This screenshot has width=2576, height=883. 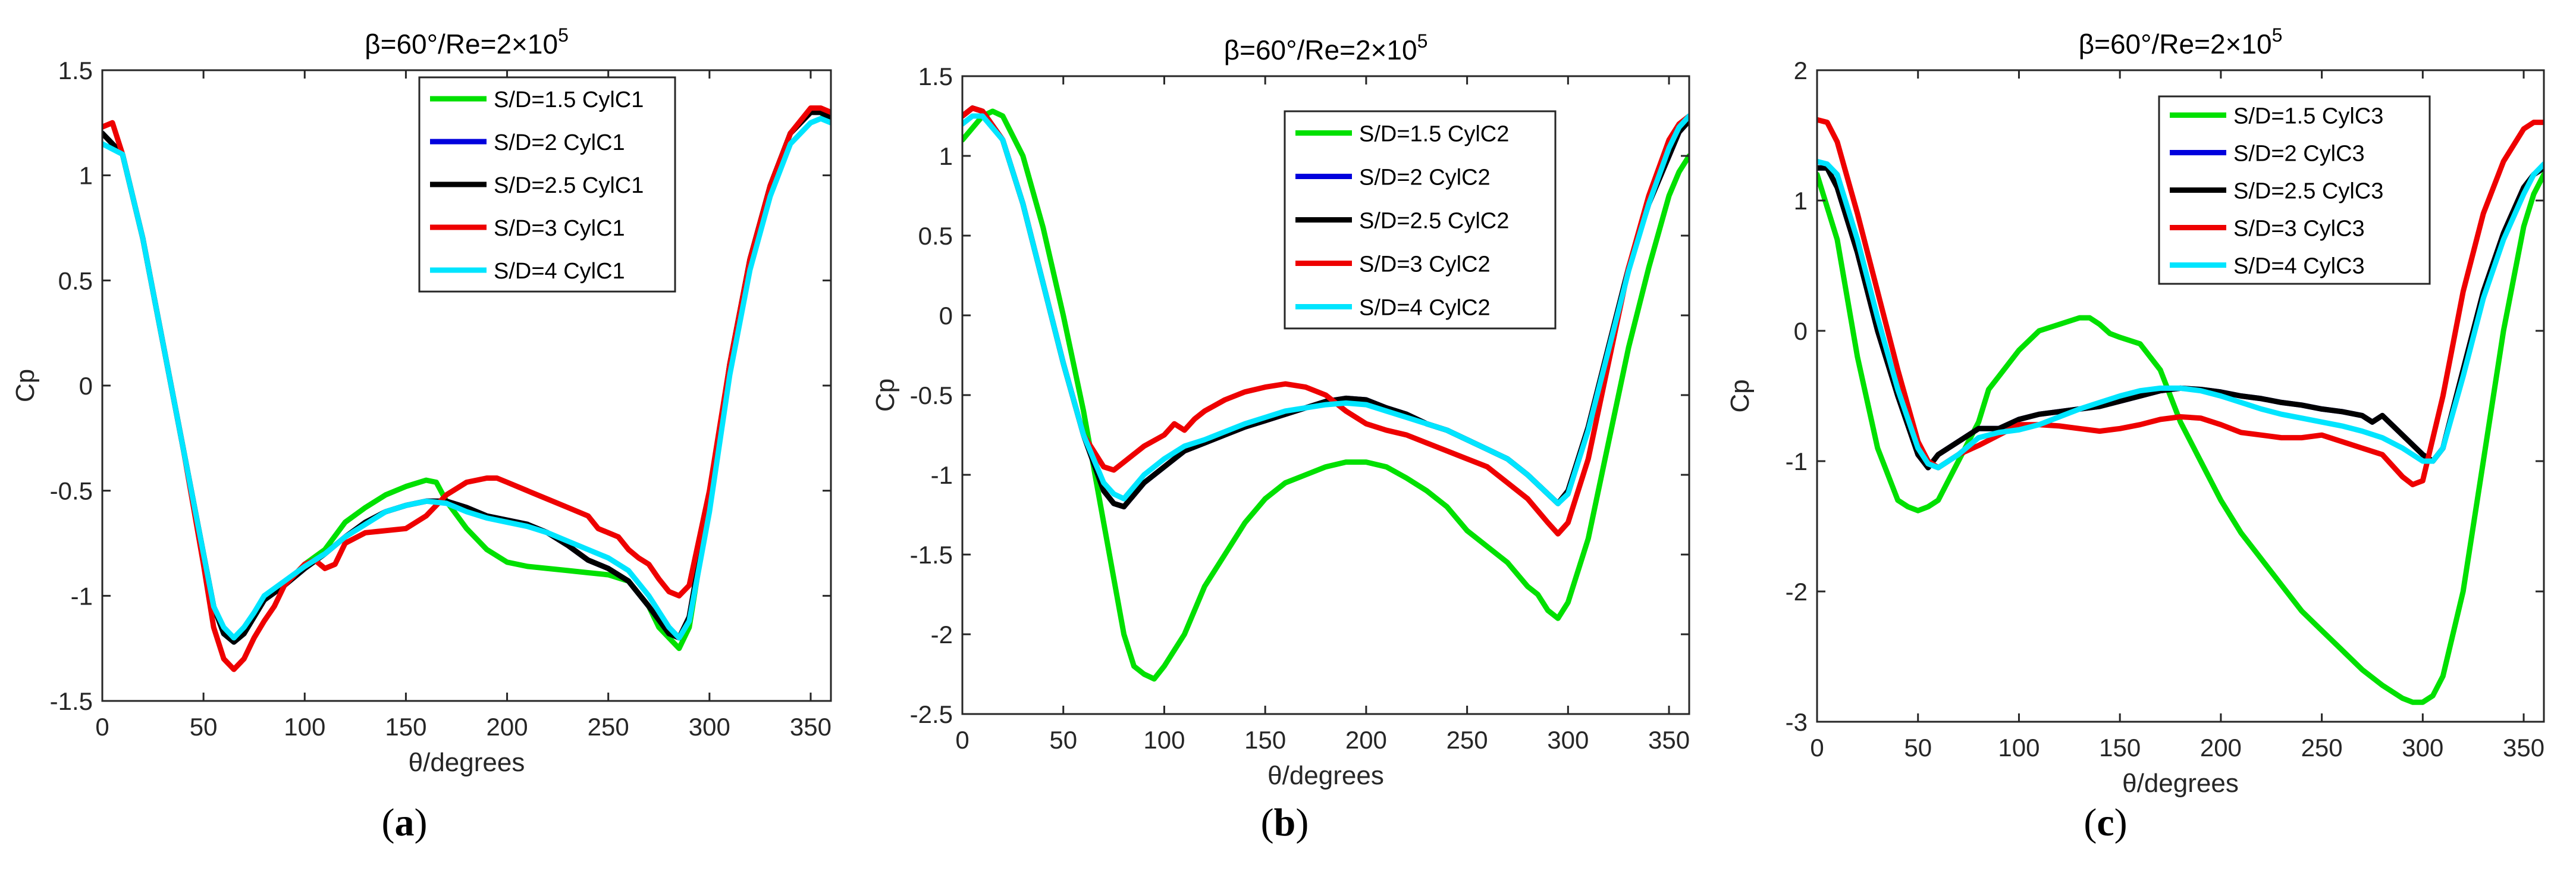 I want to click on caption-c: (c), so click(x=2106, y=823).